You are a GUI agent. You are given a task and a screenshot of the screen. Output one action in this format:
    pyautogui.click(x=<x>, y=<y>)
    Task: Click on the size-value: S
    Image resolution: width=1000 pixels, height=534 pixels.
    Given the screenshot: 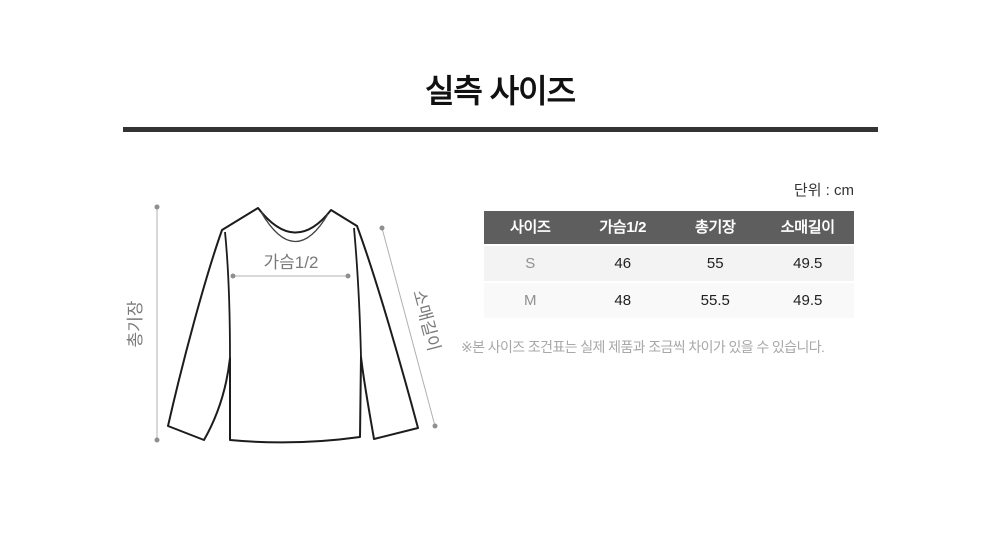 What is the action you would take?
    pyautogui.click(x=530, y=263)
    